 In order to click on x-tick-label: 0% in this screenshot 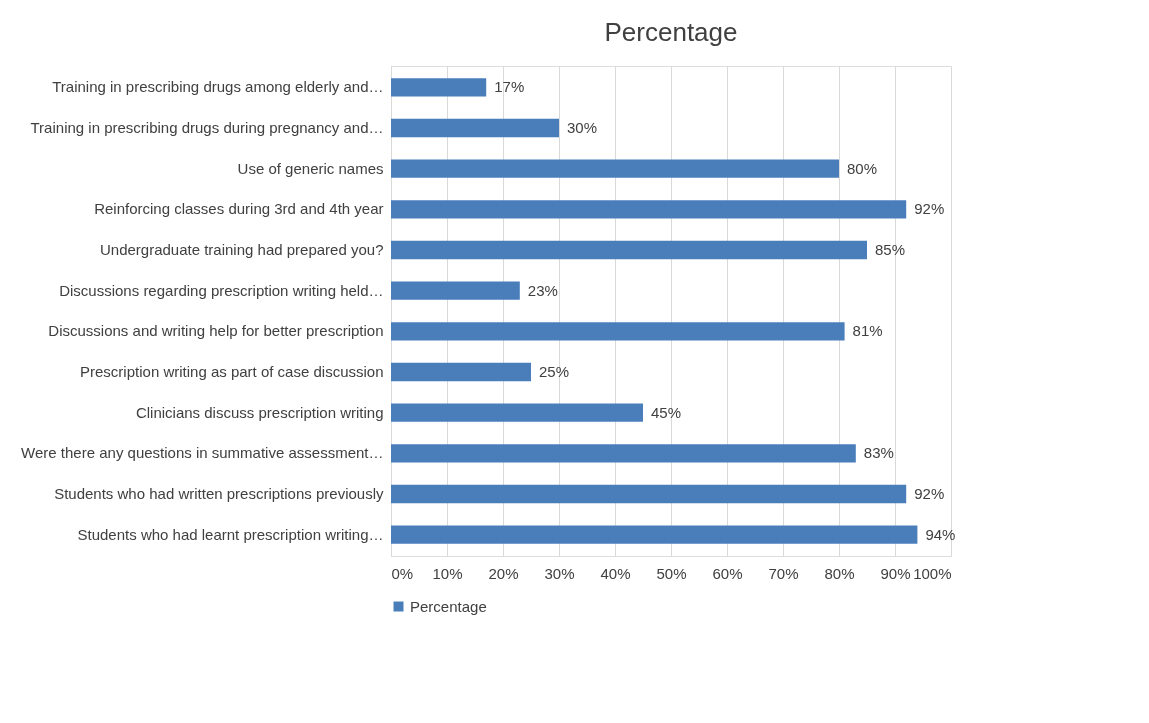, I will do `click(402, 573)`.